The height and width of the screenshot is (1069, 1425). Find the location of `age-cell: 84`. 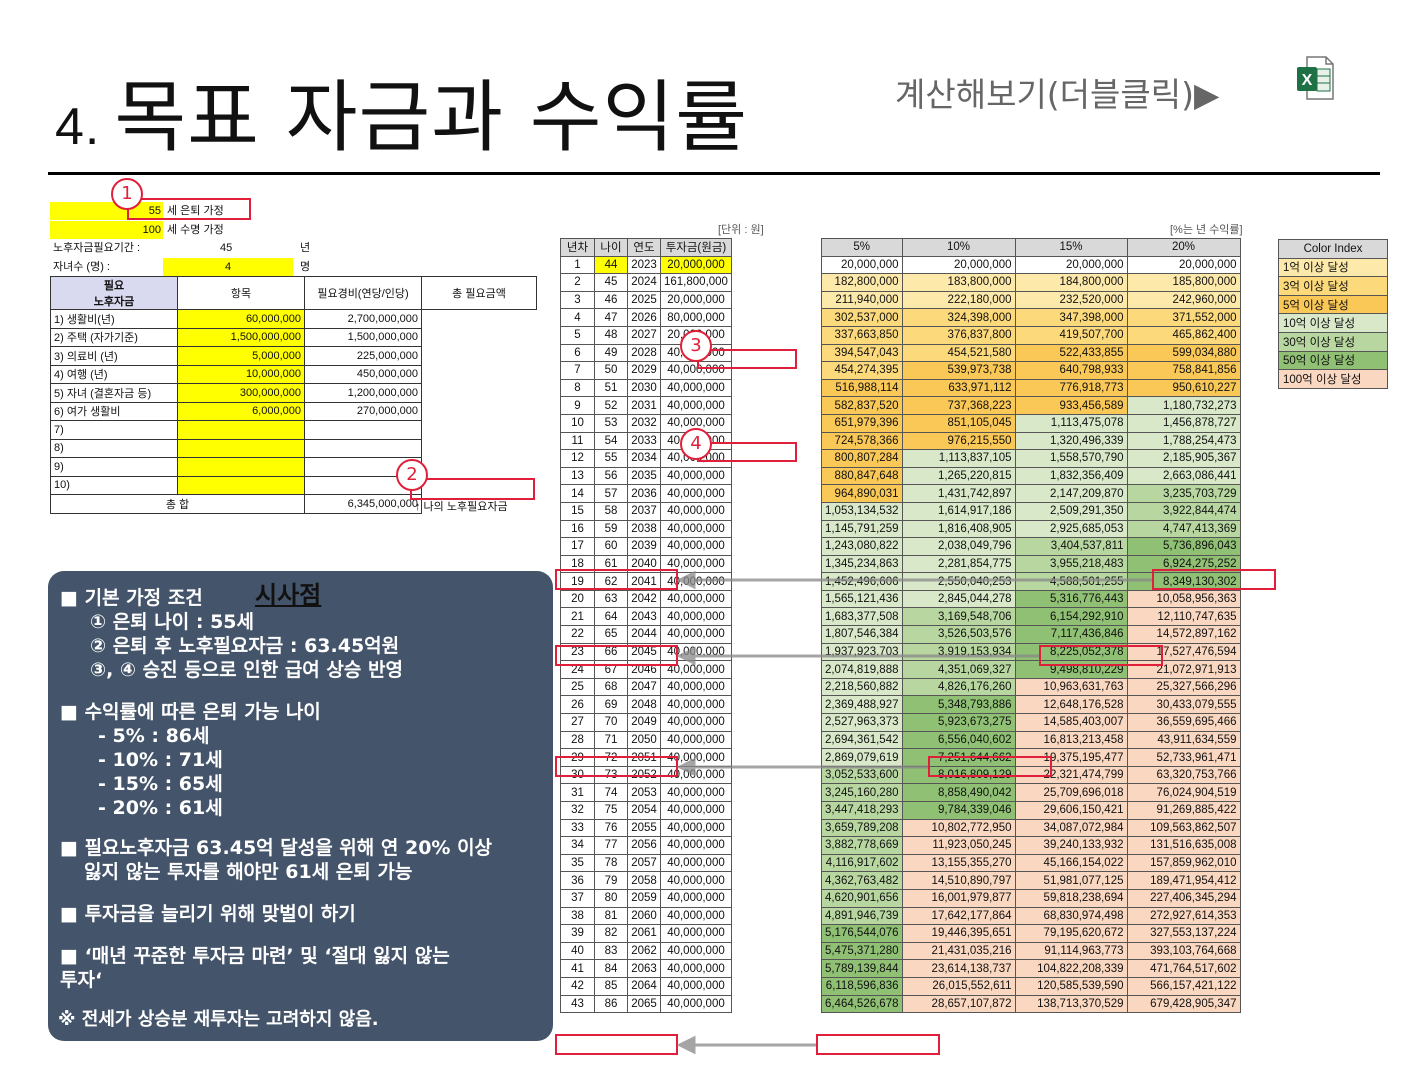

age-cell: 84 is located at coordinates (611, 968).